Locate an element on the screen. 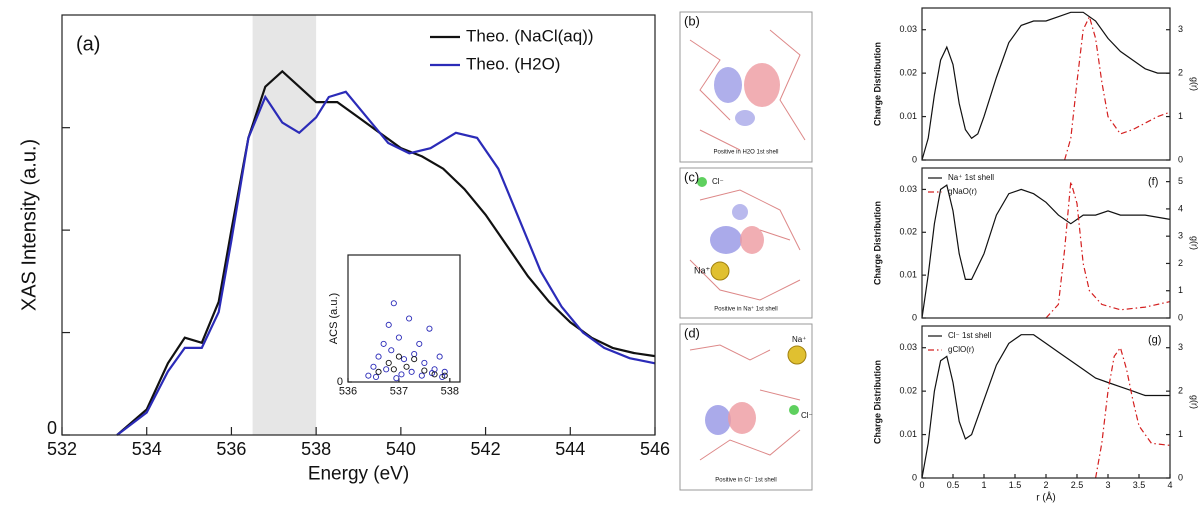 Image resolution: width=1201 pixels, height=525 pixels. legend-label: Theo. (H2O) is located at coordinates (513, 63).